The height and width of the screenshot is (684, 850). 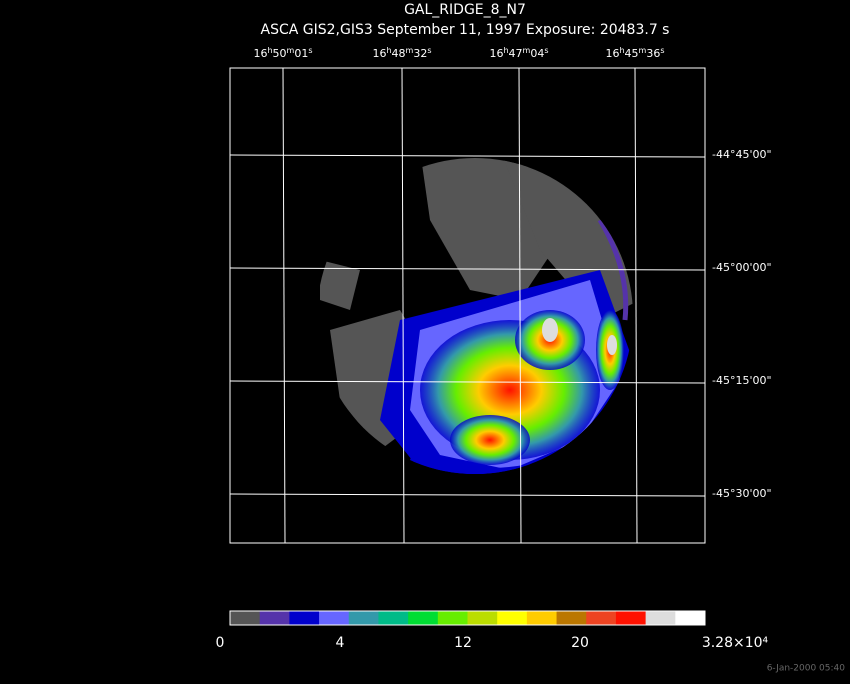 What do you see at coordinates (399, 53) in the screenshot?
I see `ra-value: 48` at bounding box center [399, 53].